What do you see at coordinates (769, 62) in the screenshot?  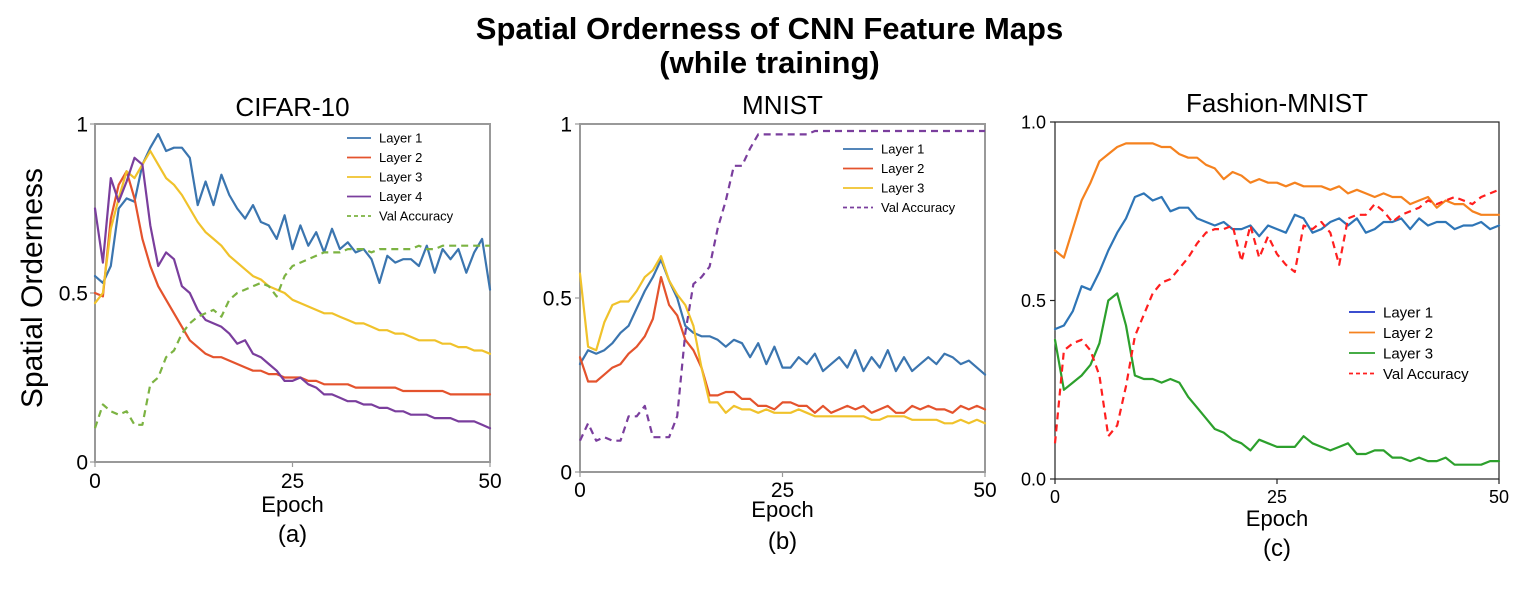 I see `figure-title-line-2: (while training)` at bounding box center [769, 62].